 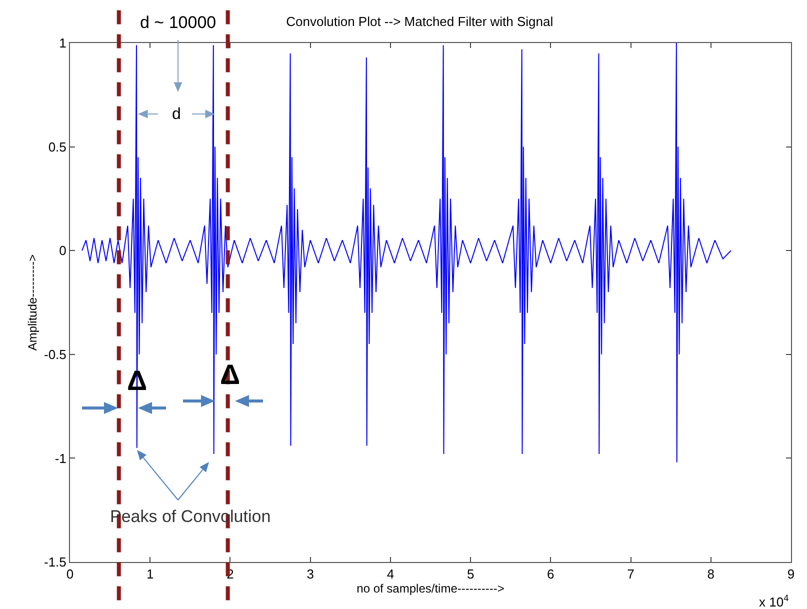 What do you see at coordinates (420, 21) in the screenshot?
I see `chart-title: Convolution Plot --> Matched Filter with Signal` at bounding box center [420, 21].